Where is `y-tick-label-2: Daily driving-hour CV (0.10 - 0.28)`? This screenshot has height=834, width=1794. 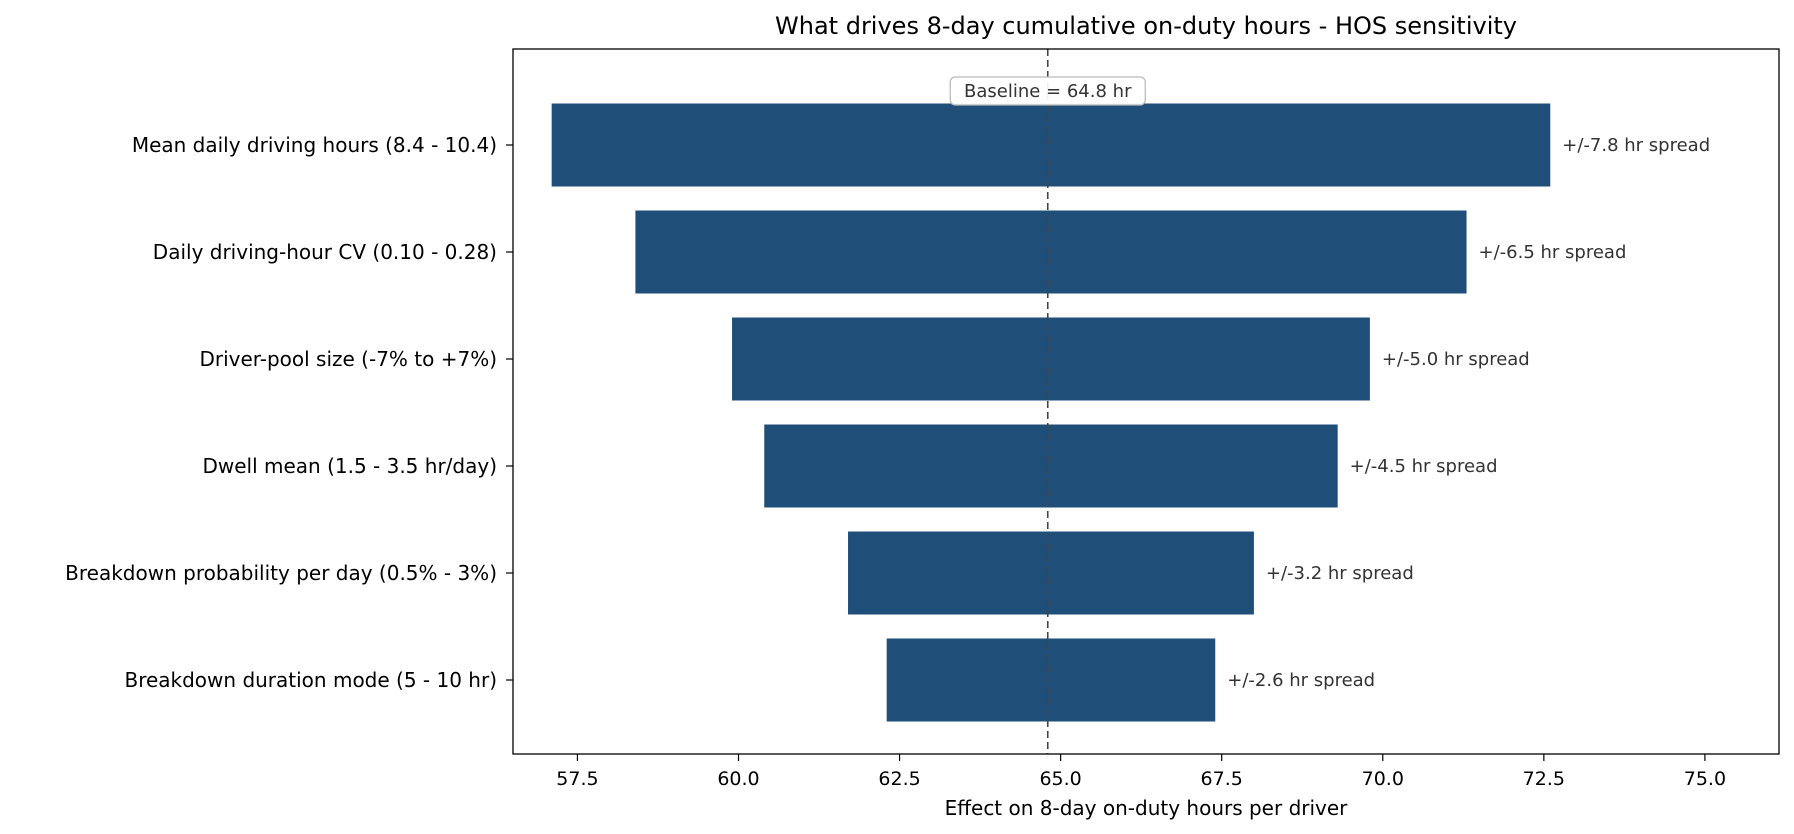
y-tick-label-2: Daily driving-hour CV (0.10 - 0.28) is located at coordinates (325, 252).